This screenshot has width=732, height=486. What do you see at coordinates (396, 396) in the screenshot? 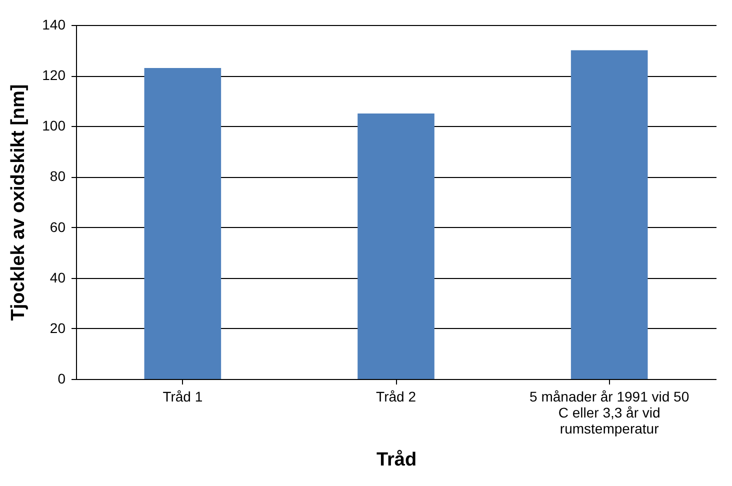
I see `x-tick-label: Tråd 2` at bounding box center [396, 396].